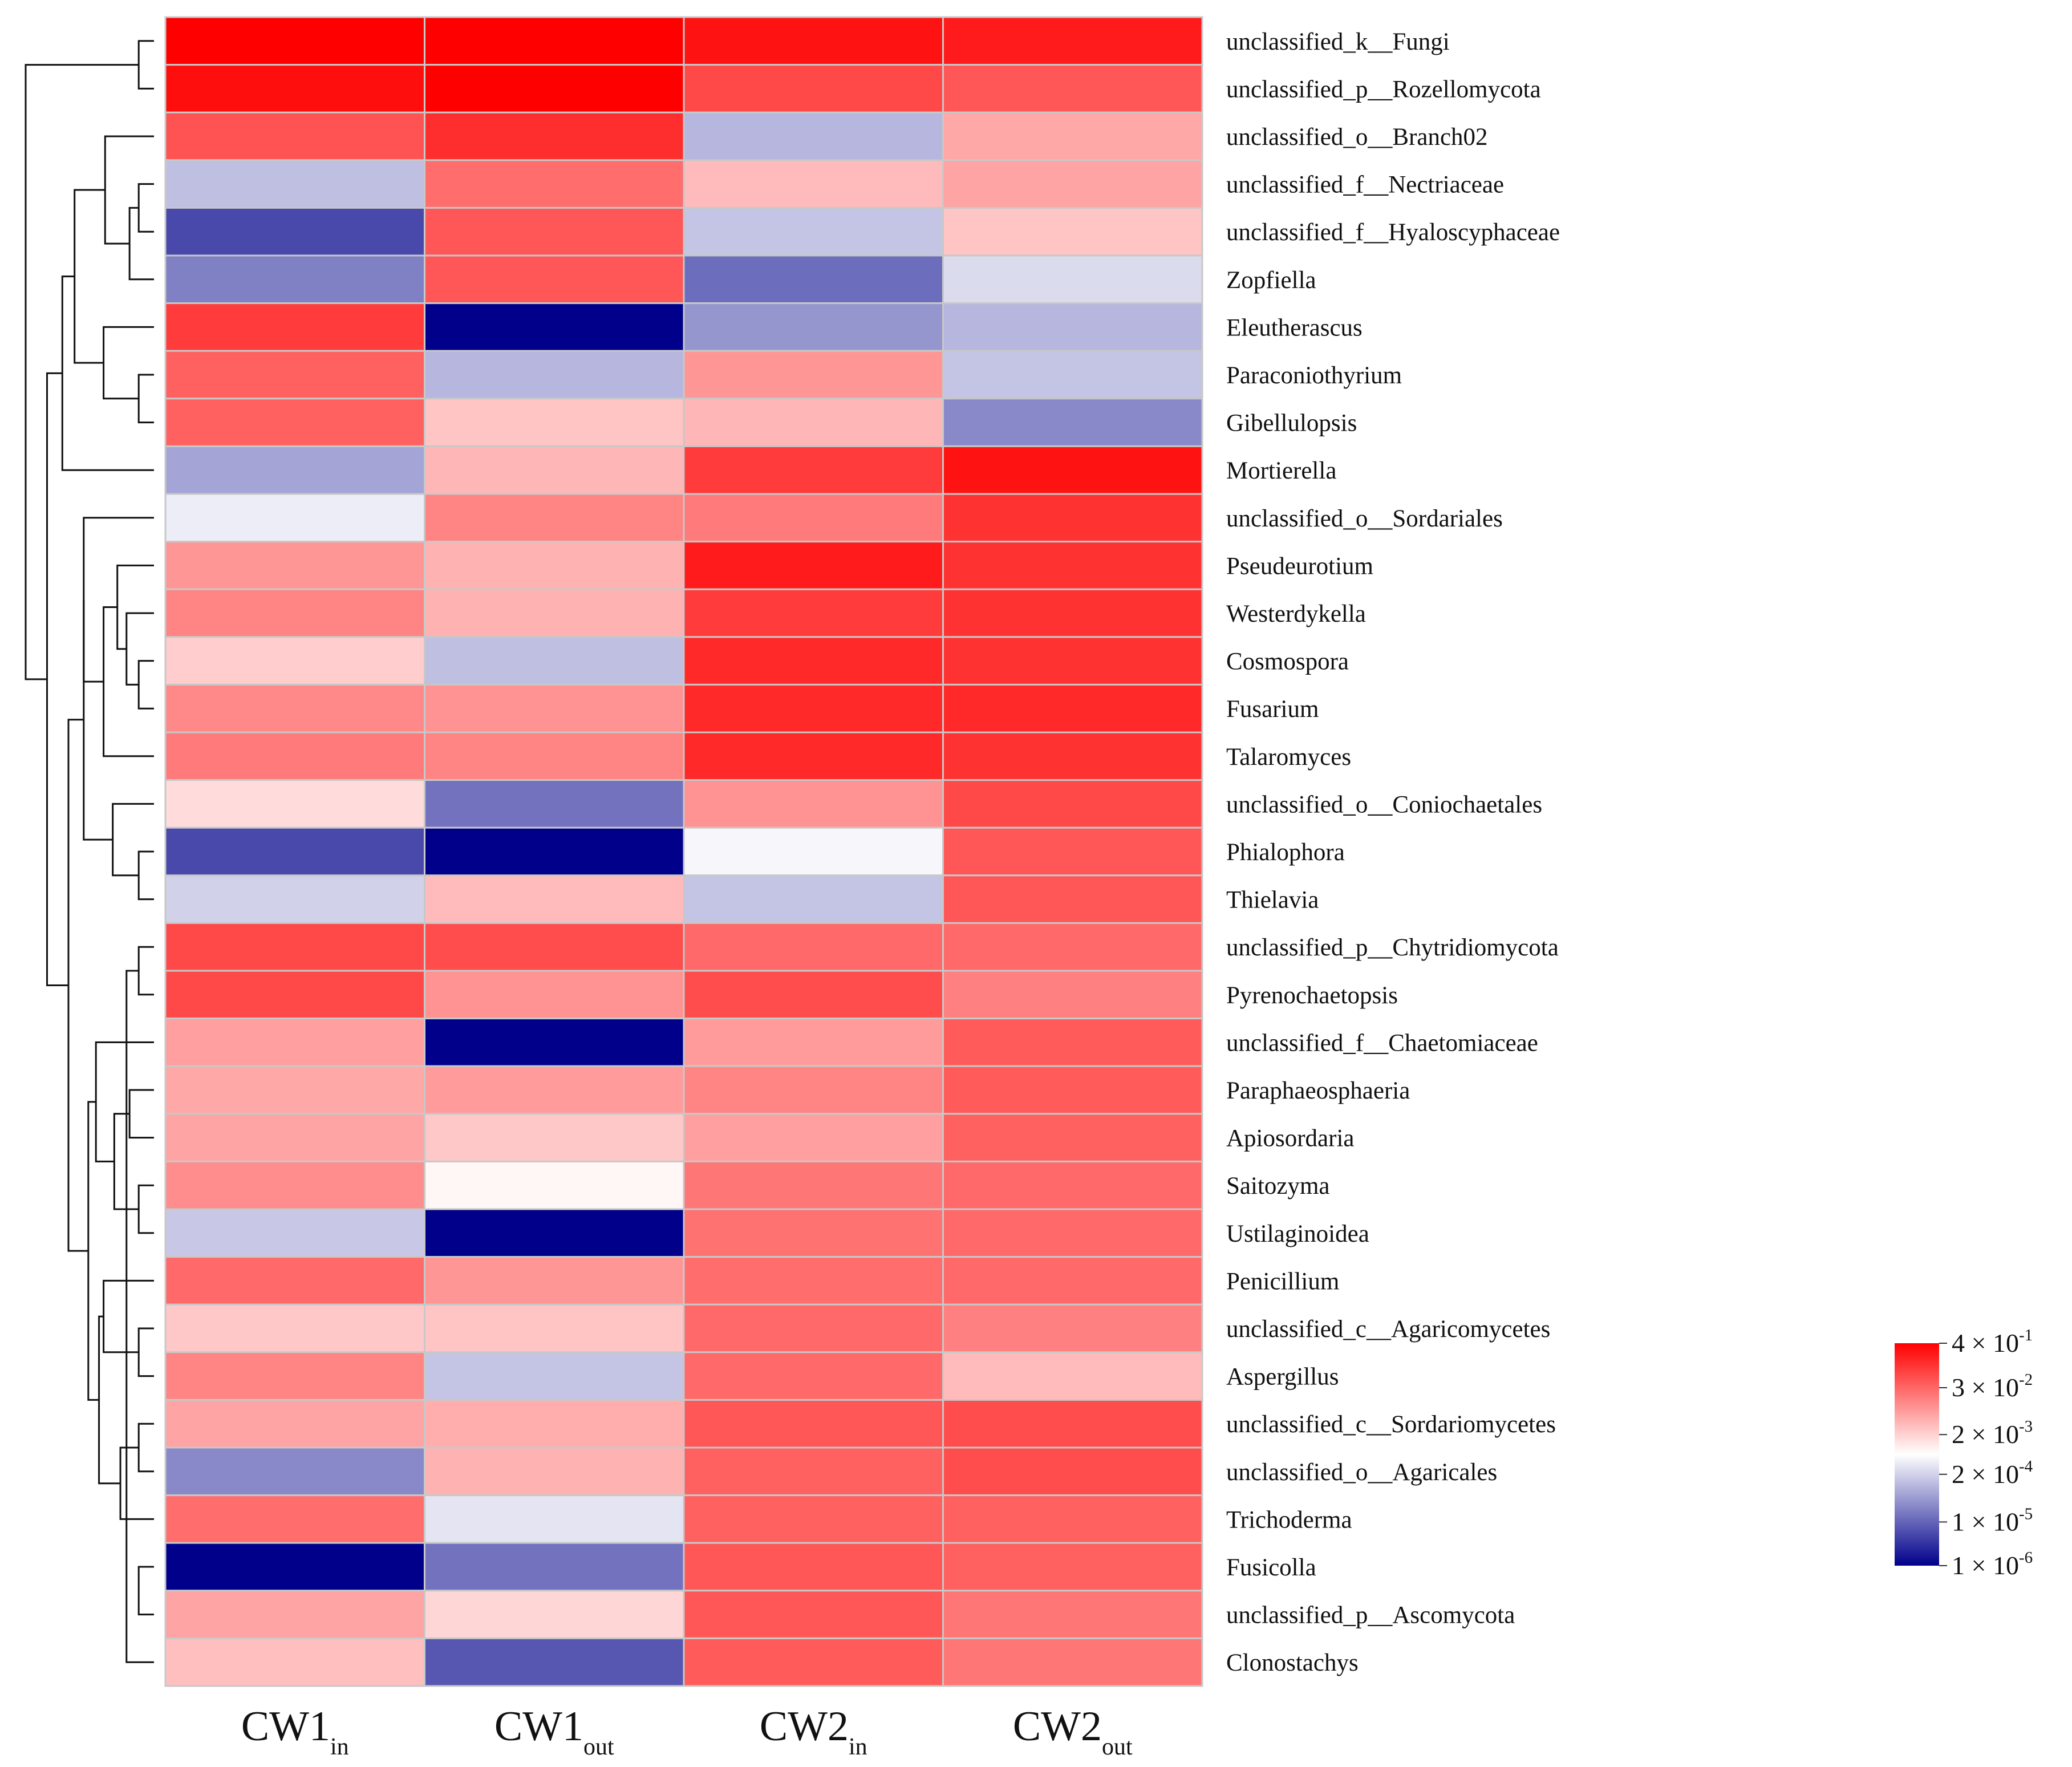  I want to click on colorbar-tick-label: 2 × 10⁻³, so click(1992, 1433).